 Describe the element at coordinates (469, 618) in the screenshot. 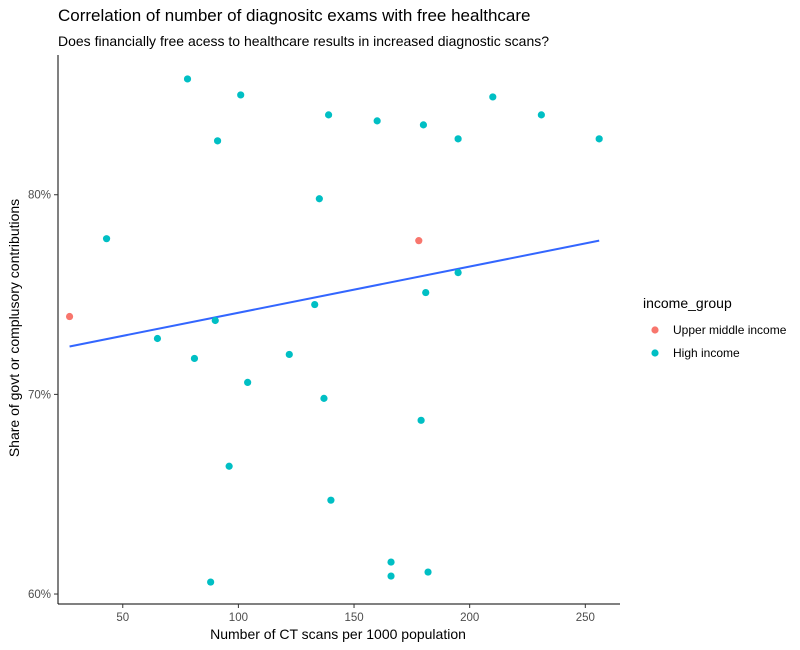

I see `x-tick-label: 200` at that location.